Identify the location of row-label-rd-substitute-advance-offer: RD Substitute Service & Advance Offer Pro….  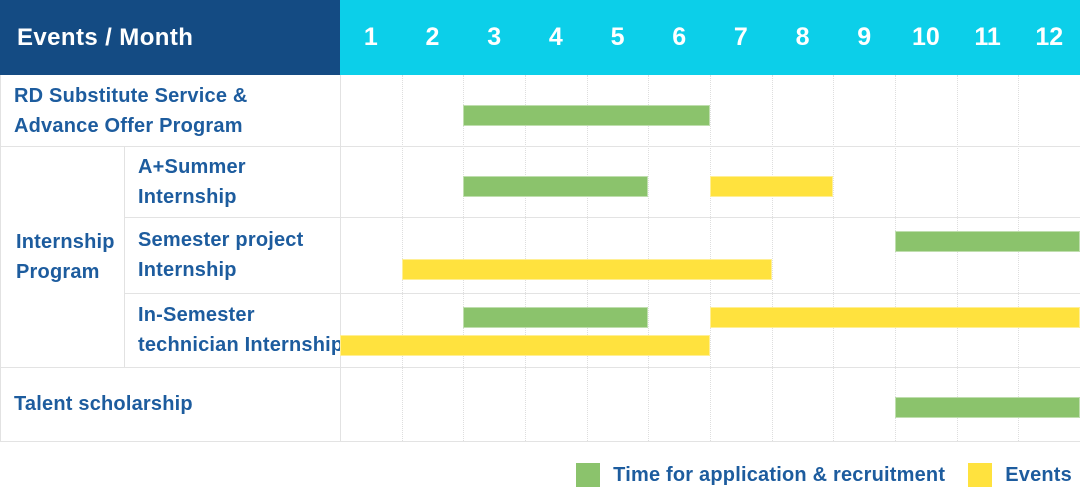
(170, 110).